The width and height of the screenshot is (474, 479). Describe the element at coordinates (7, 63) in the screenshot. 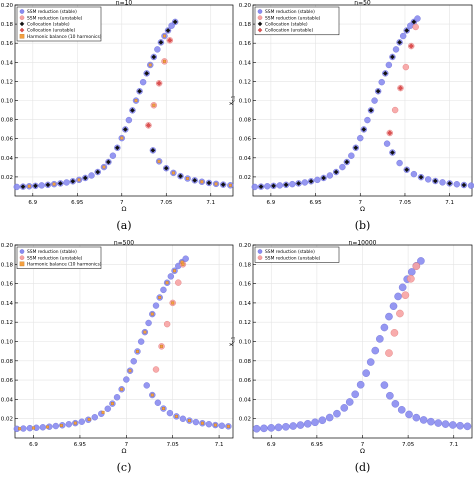

I see `y-tick-label: 0.14` at that location.